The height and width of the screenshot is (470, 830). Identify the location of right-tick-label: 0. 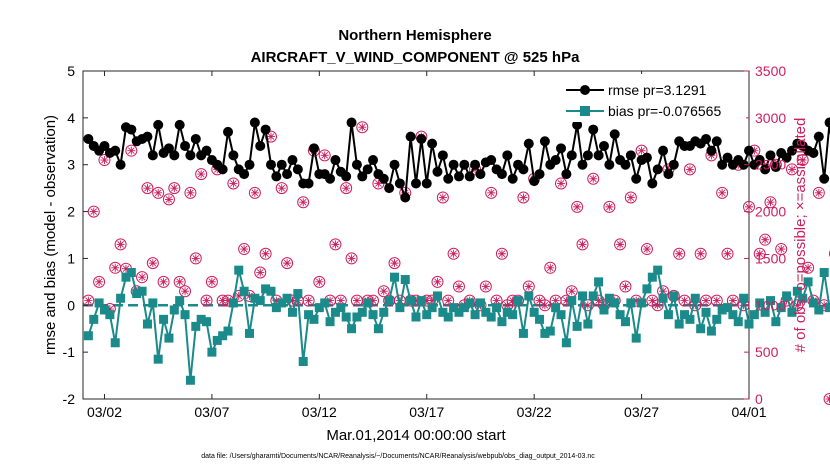
(759, 399).